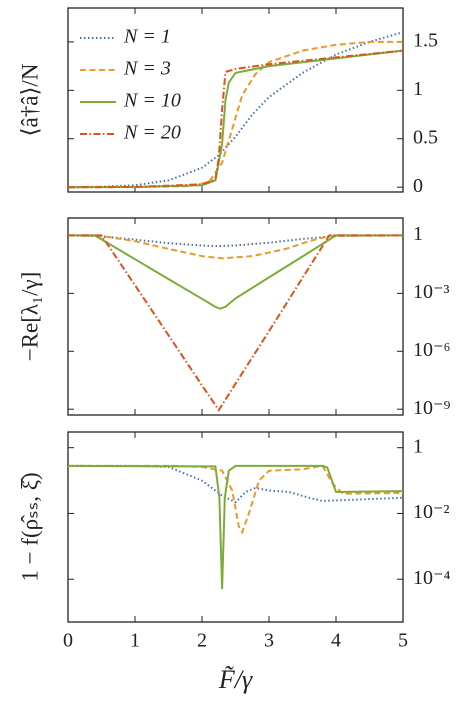 The image size is (474, 710). Describe the element at coordinates (152, 133) in the screenshot. I see `legend-label: N = 20` at that location.